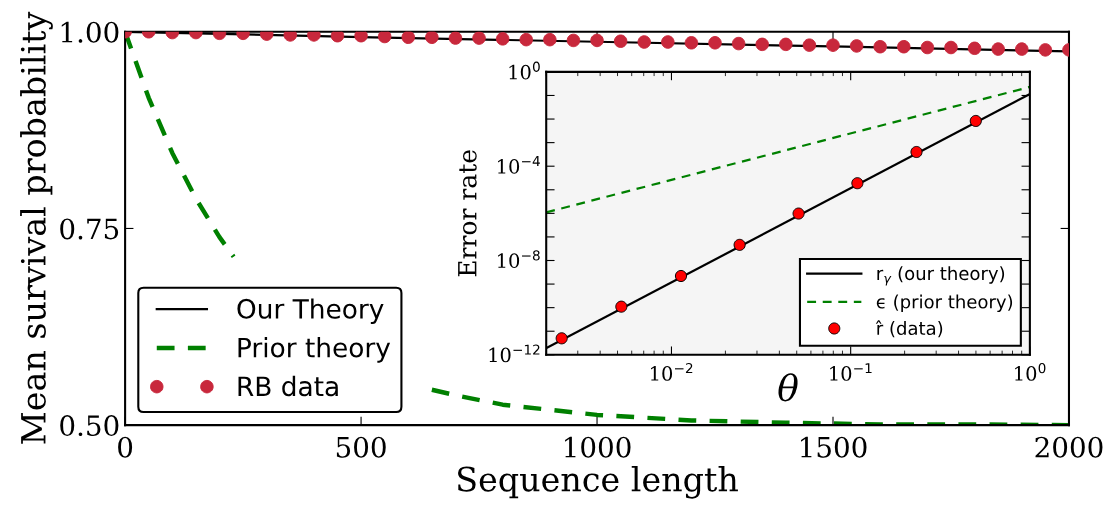 Image resolution: width=1117 pixels, height=521 pixels. Describe the element at coordinates (90, 32) in the screenshot. I see `y-tick-label: 1.00` at that location.